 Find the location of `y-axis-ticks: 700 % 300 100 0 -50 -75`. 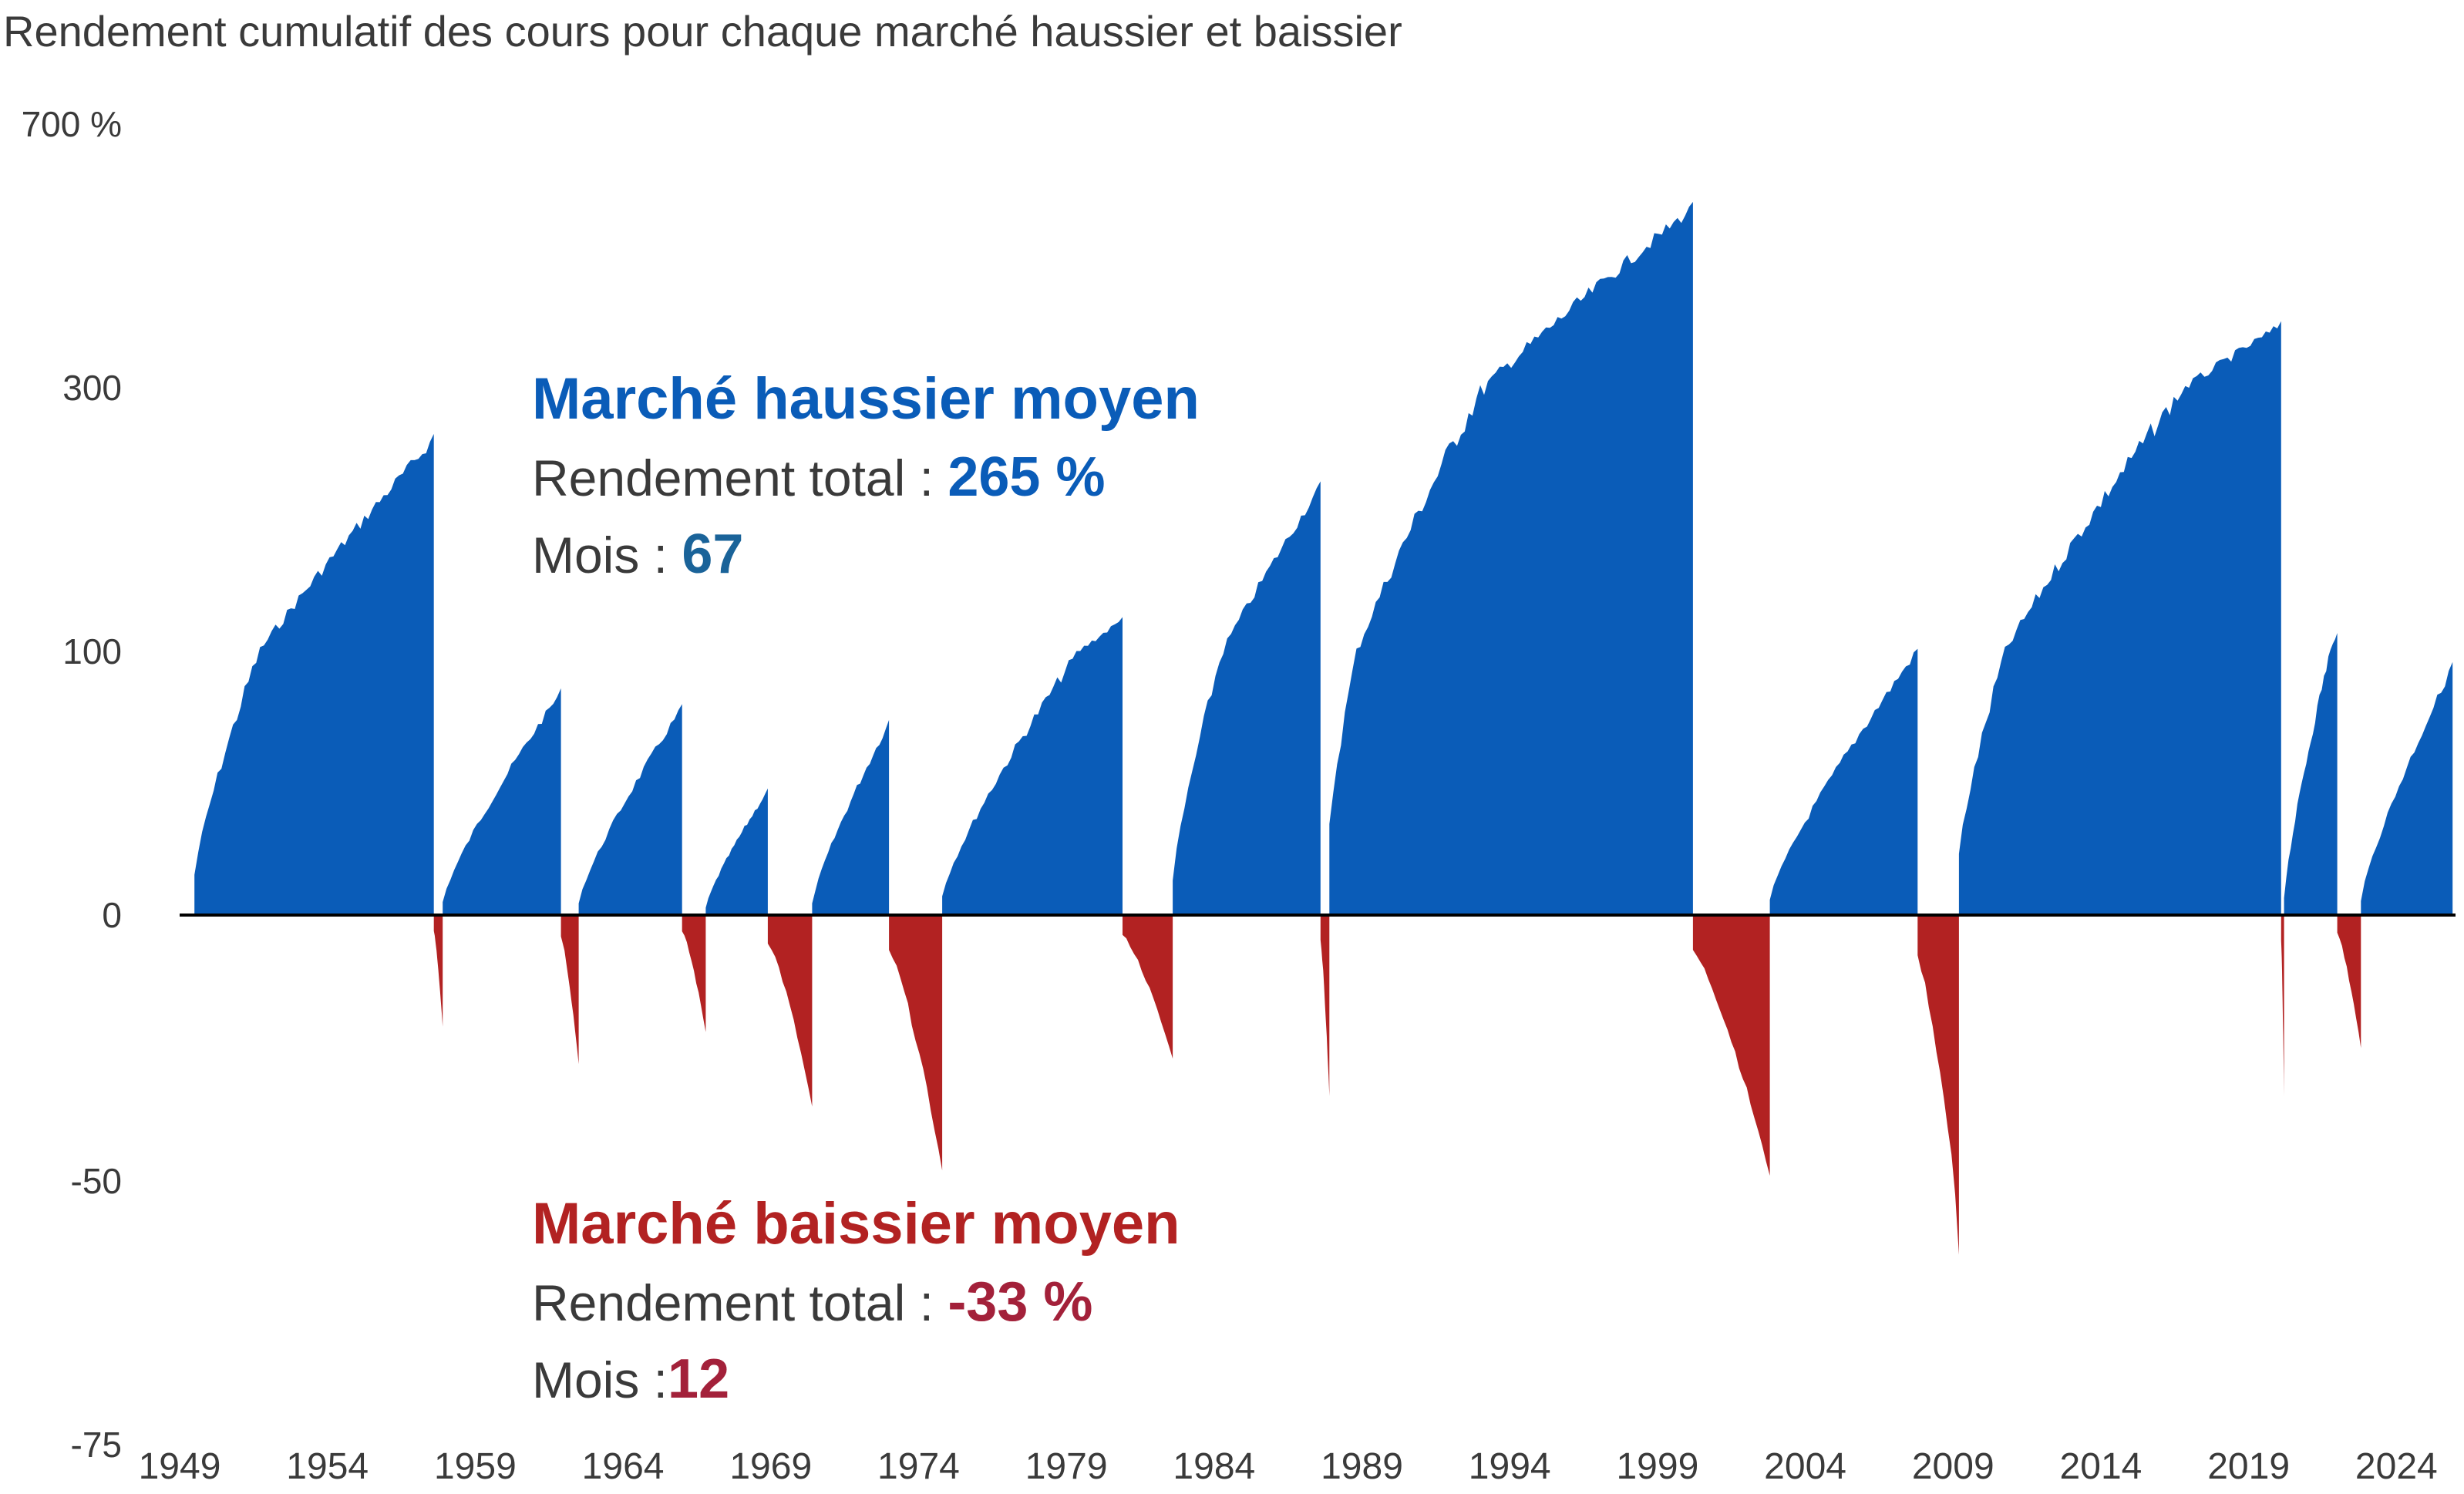

y-axis-ticks: 700 % 300 100 0 -50 -75 is located at coordinates (72, 784).